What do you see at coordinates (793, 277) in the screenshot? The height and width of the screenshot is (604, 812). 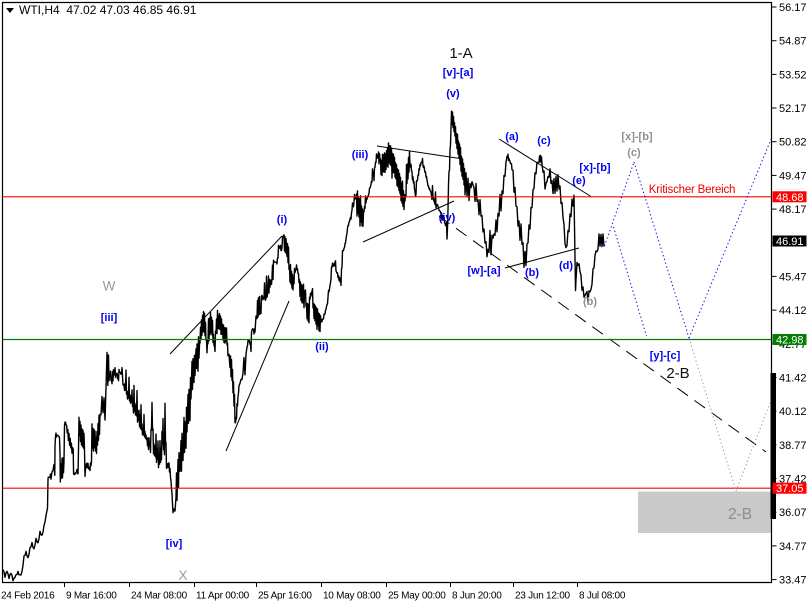 I see `svg-text: 45.47` at bounding box center [793, 277].